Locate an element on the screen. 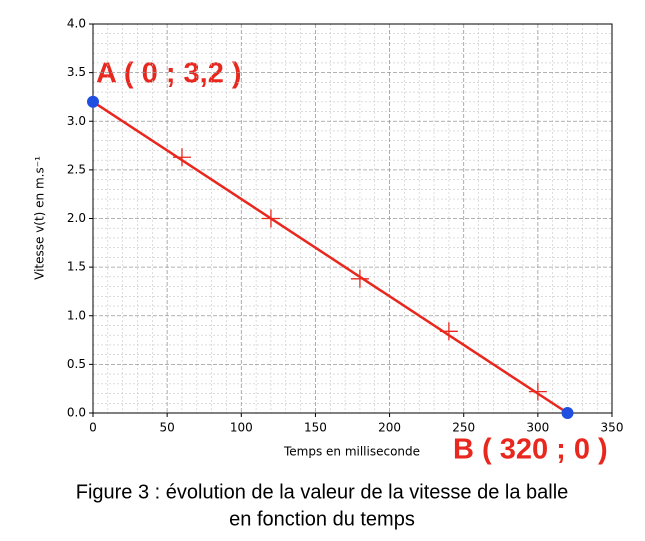  x-tick-label: 0 is located at coordinates (93, 428).